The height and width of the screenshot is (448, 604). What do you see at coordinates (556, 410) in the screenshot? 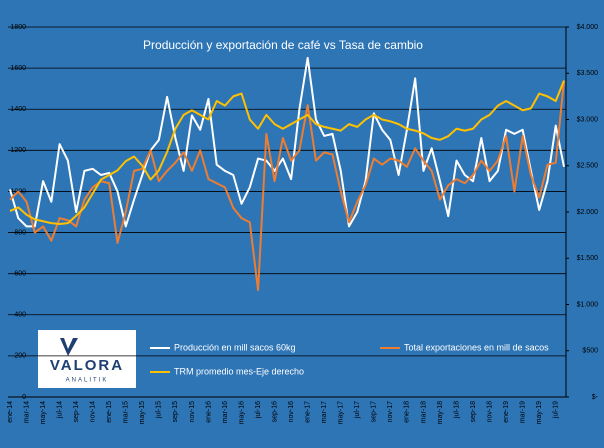
I see `x-tick-label: jul-19` at bounding box center [556, 410].